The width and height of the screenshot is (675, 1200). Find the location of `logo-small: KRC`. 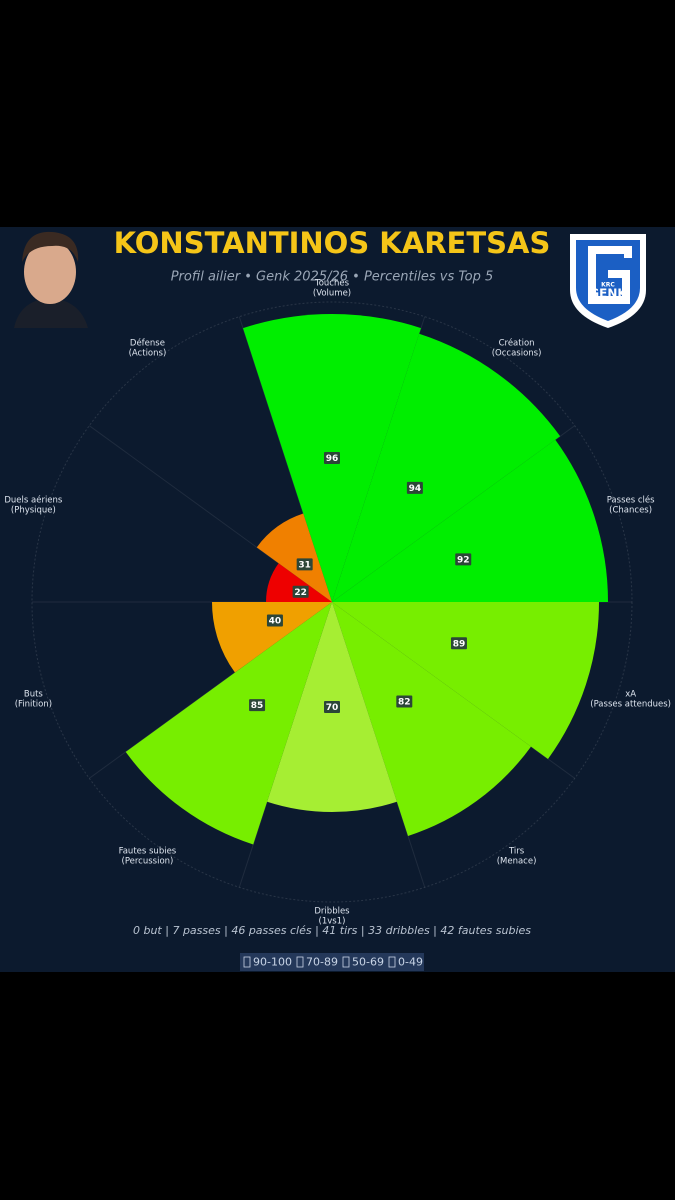

logo-small: KRC is located at coordinates (608, 285).